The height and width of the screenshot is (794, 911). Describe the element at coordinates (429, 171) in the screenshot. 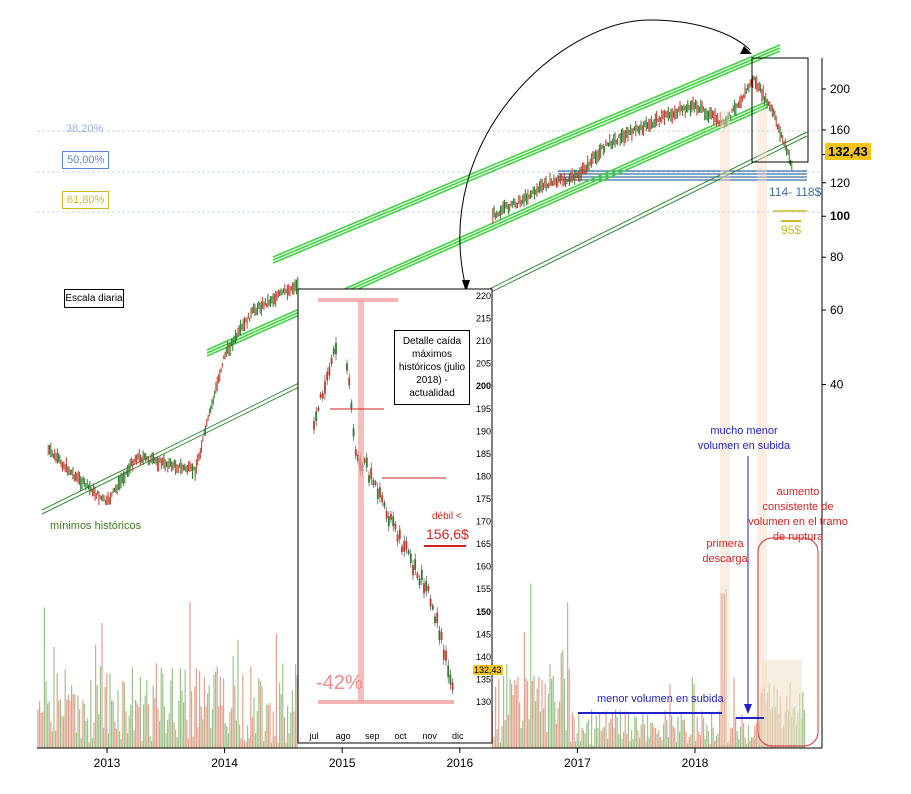

I see `fibonacci-levels` at that location.